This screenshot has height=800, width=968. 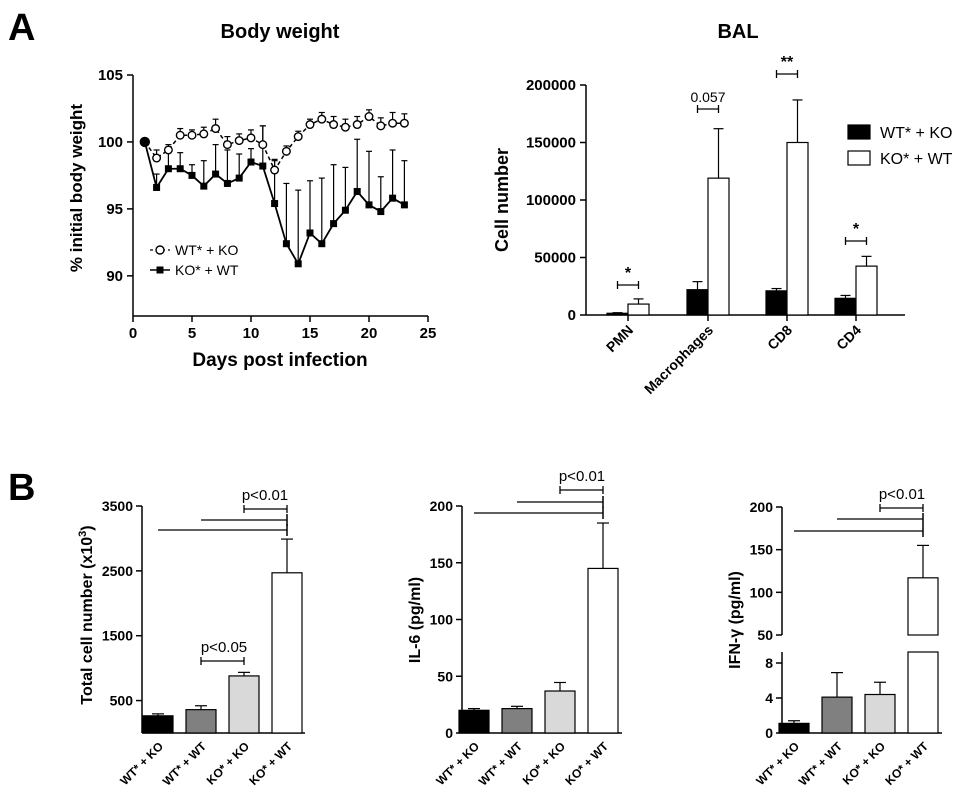 I want to click on y-tick-label: 100000, so click(x=551, y=200).